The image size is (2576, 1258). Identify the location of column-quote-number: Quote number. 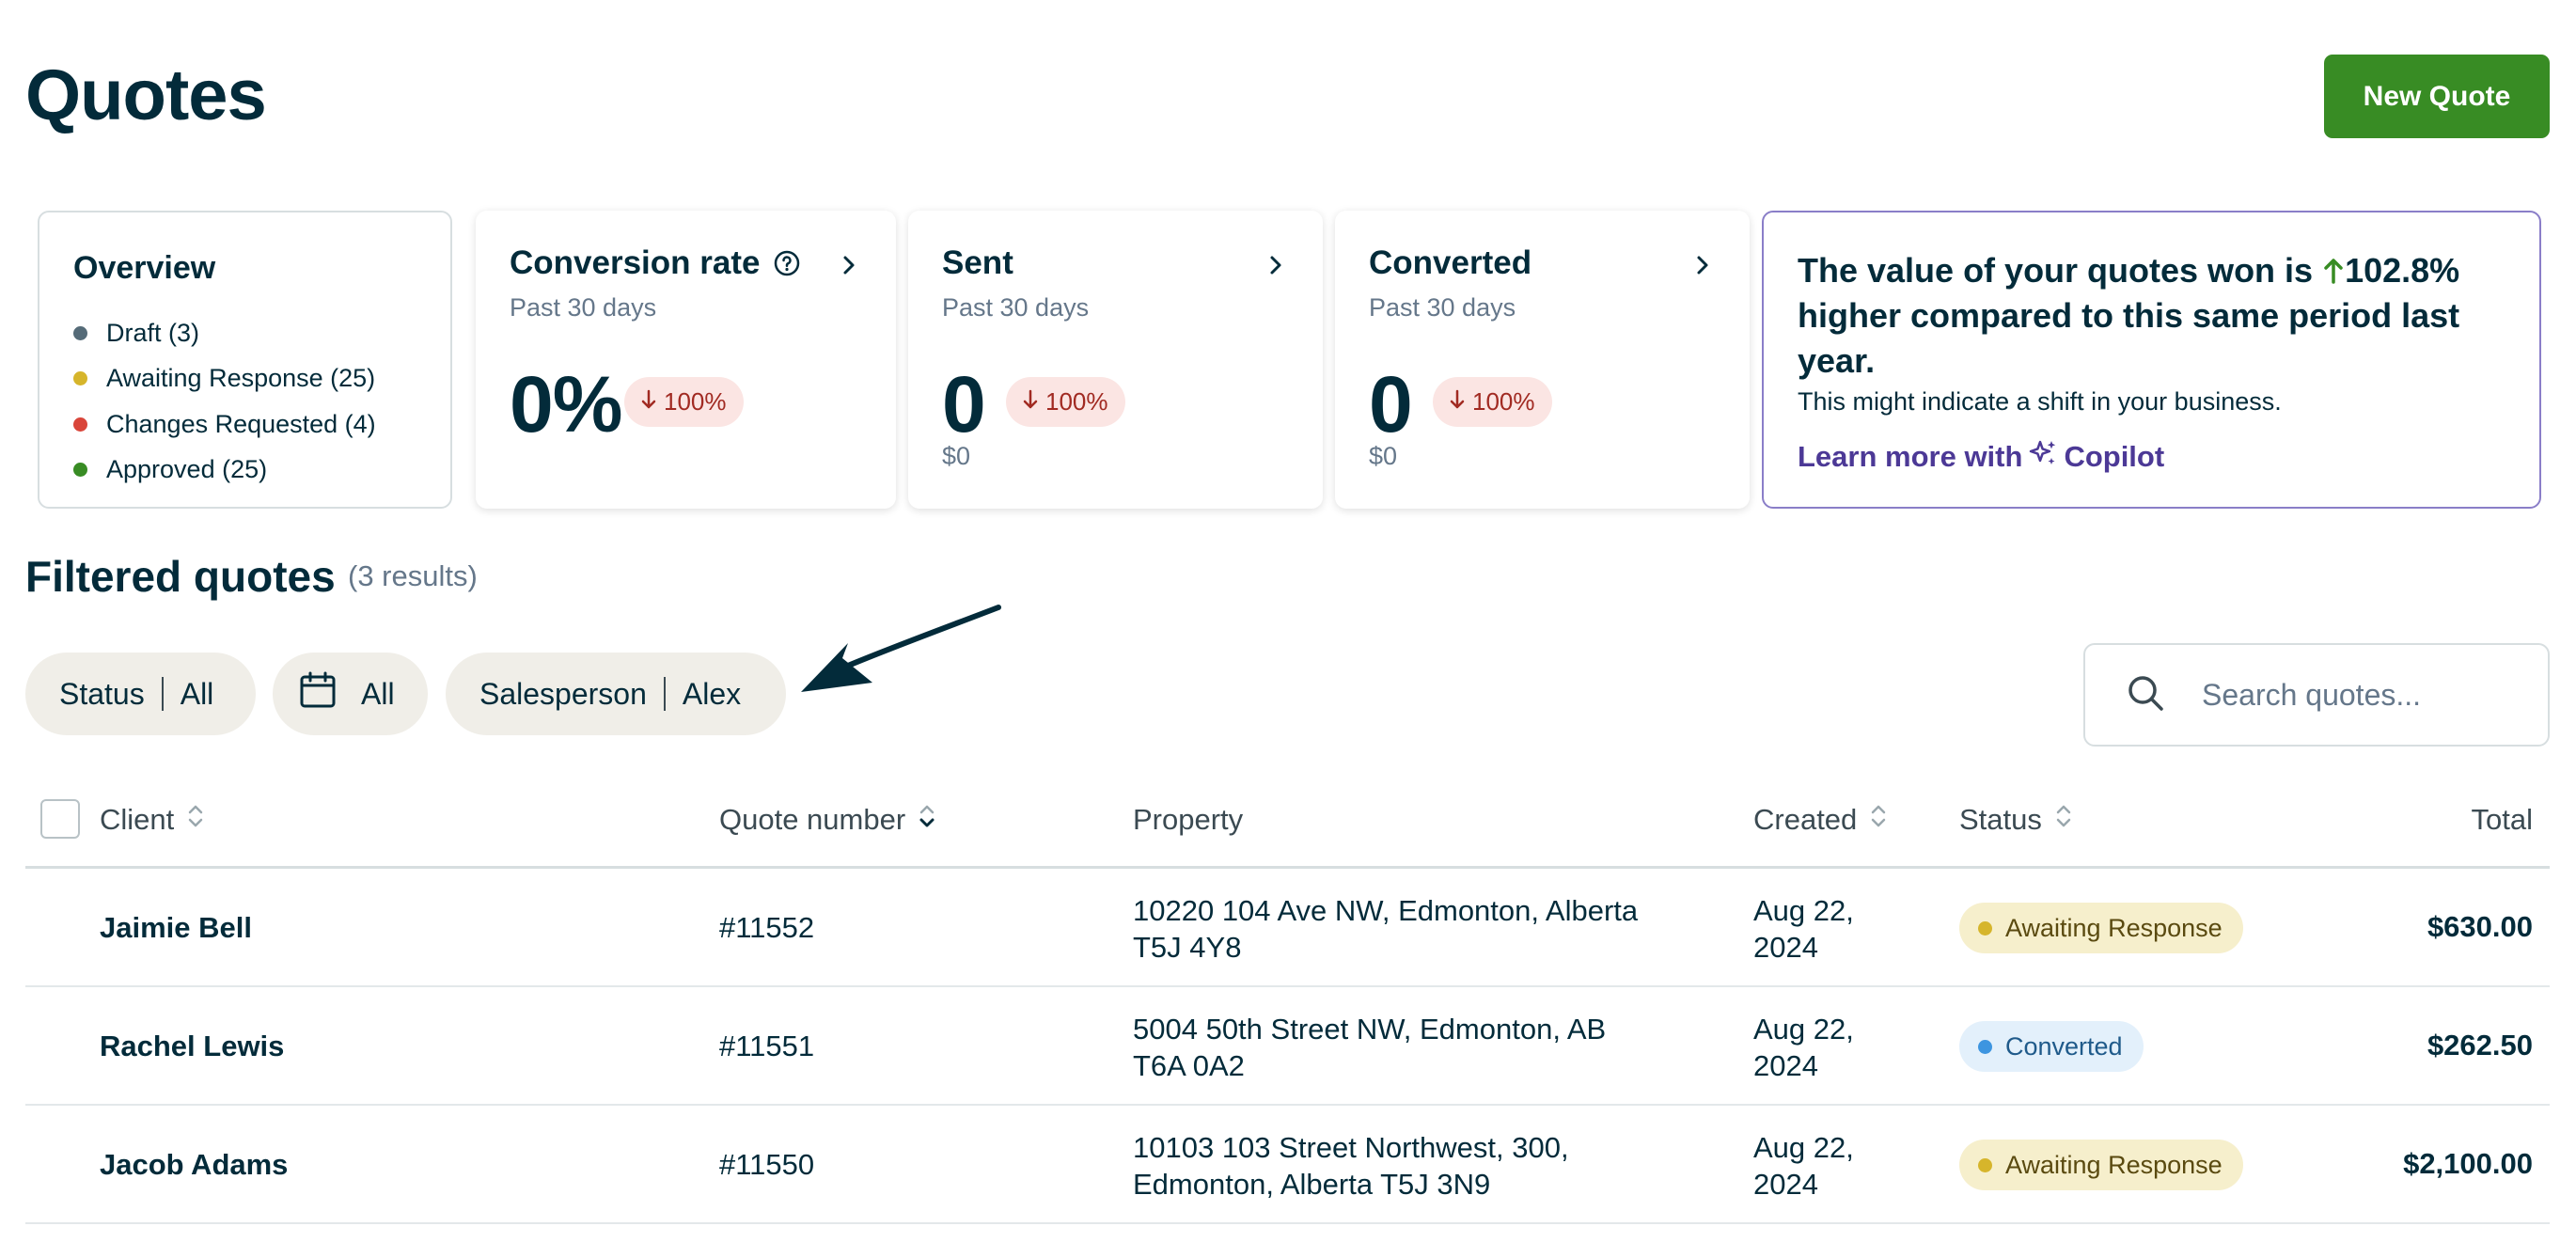
(827, 820).